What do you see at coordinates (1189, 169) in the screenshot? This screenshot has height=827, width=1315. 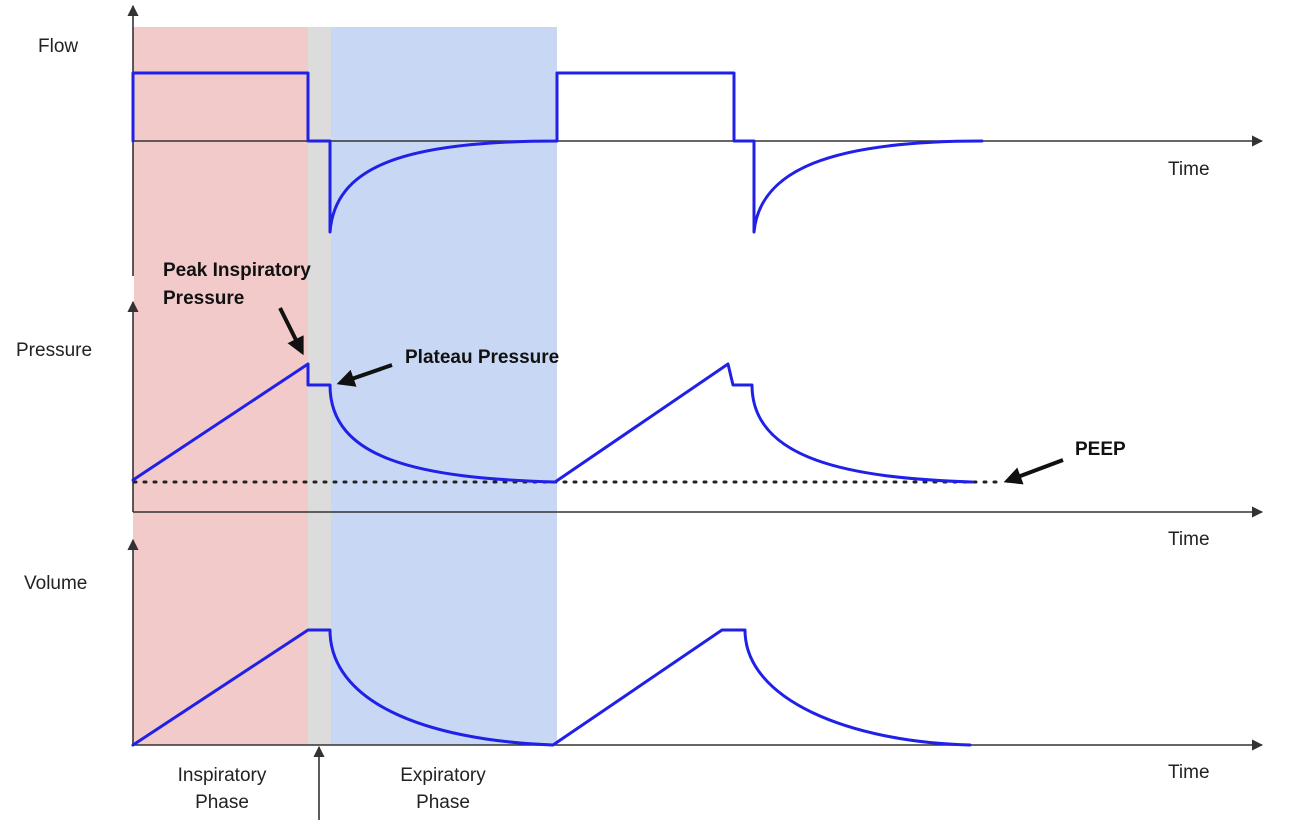 I see `flow-time-label: Time` at bounding box center [1189, 169].